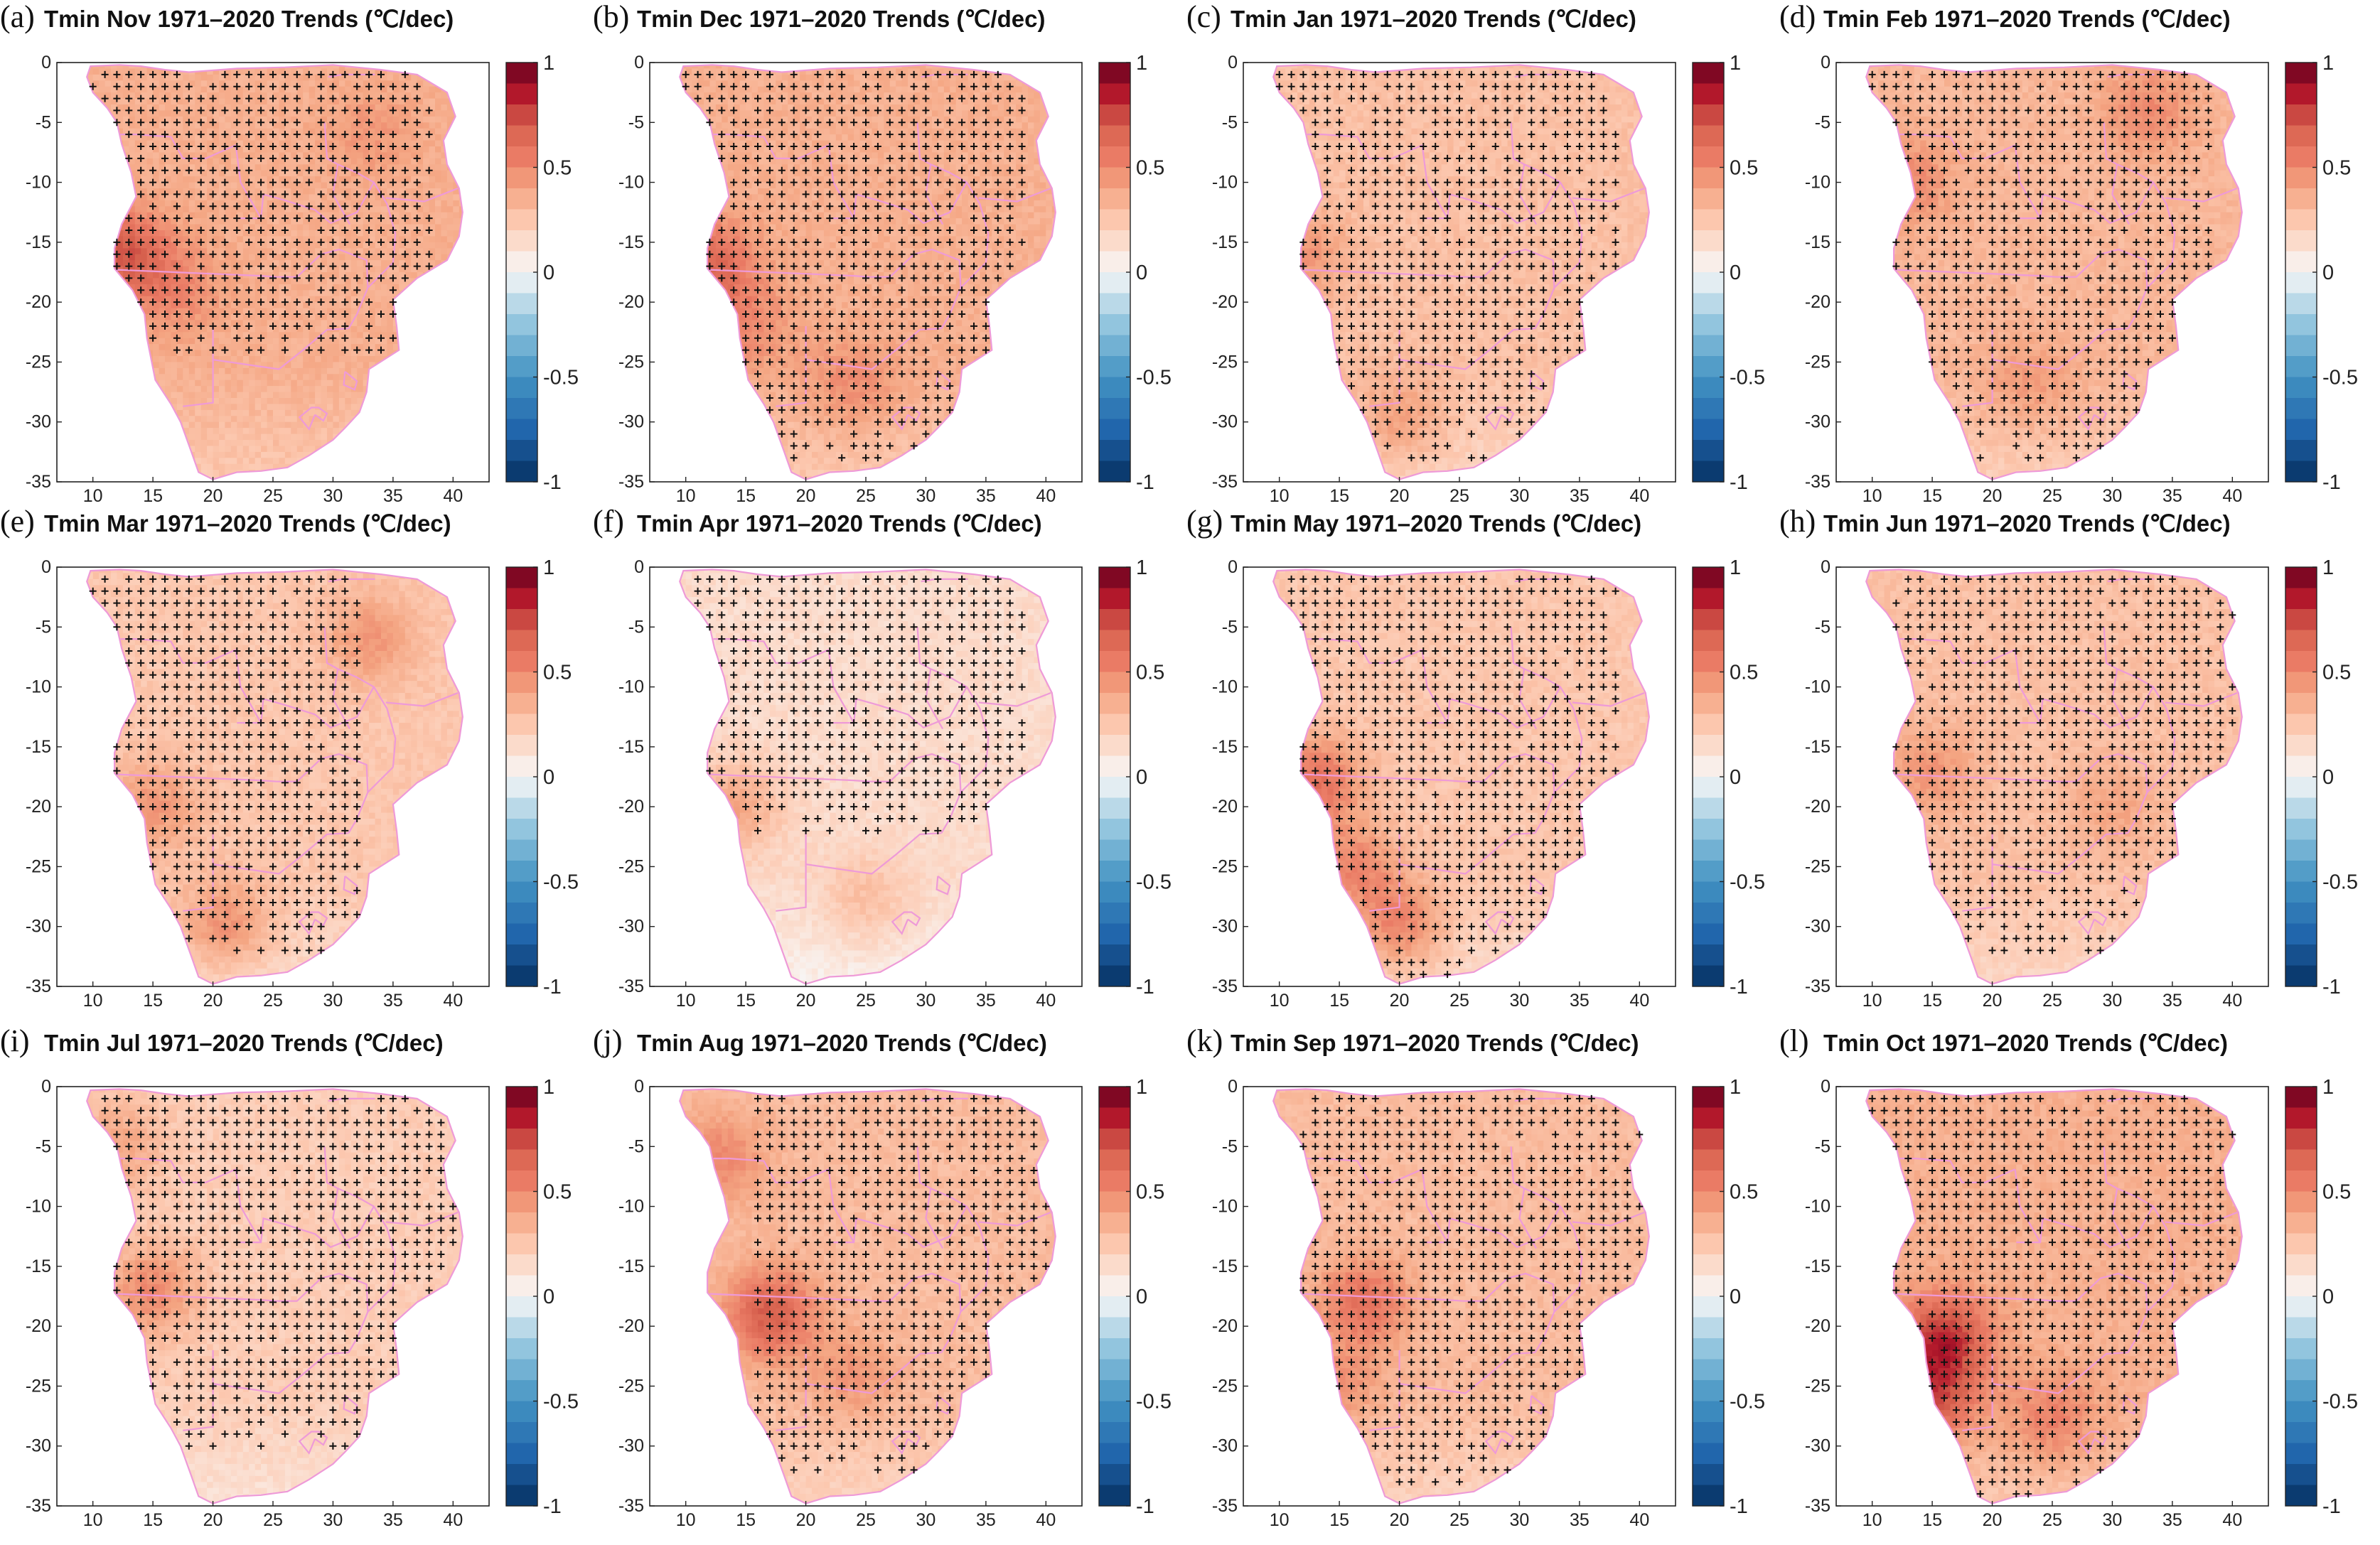 The height and width of the screenshot is (1545, 2380). What do you see at coordinates (1817, 1446) in the screenshot?
I see `y-tick-label: -30` at bounding box center [1817, 1446].